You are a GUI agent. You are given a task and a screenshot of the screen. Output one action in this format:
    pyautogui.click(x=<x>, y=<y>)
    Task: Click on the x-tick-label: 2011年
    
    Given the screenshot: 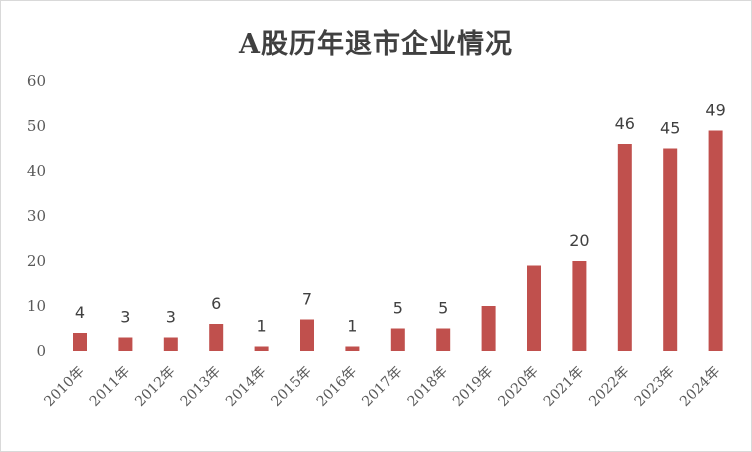 What is the action you would take?
    pyautogui.click(x=110, y=387)
    